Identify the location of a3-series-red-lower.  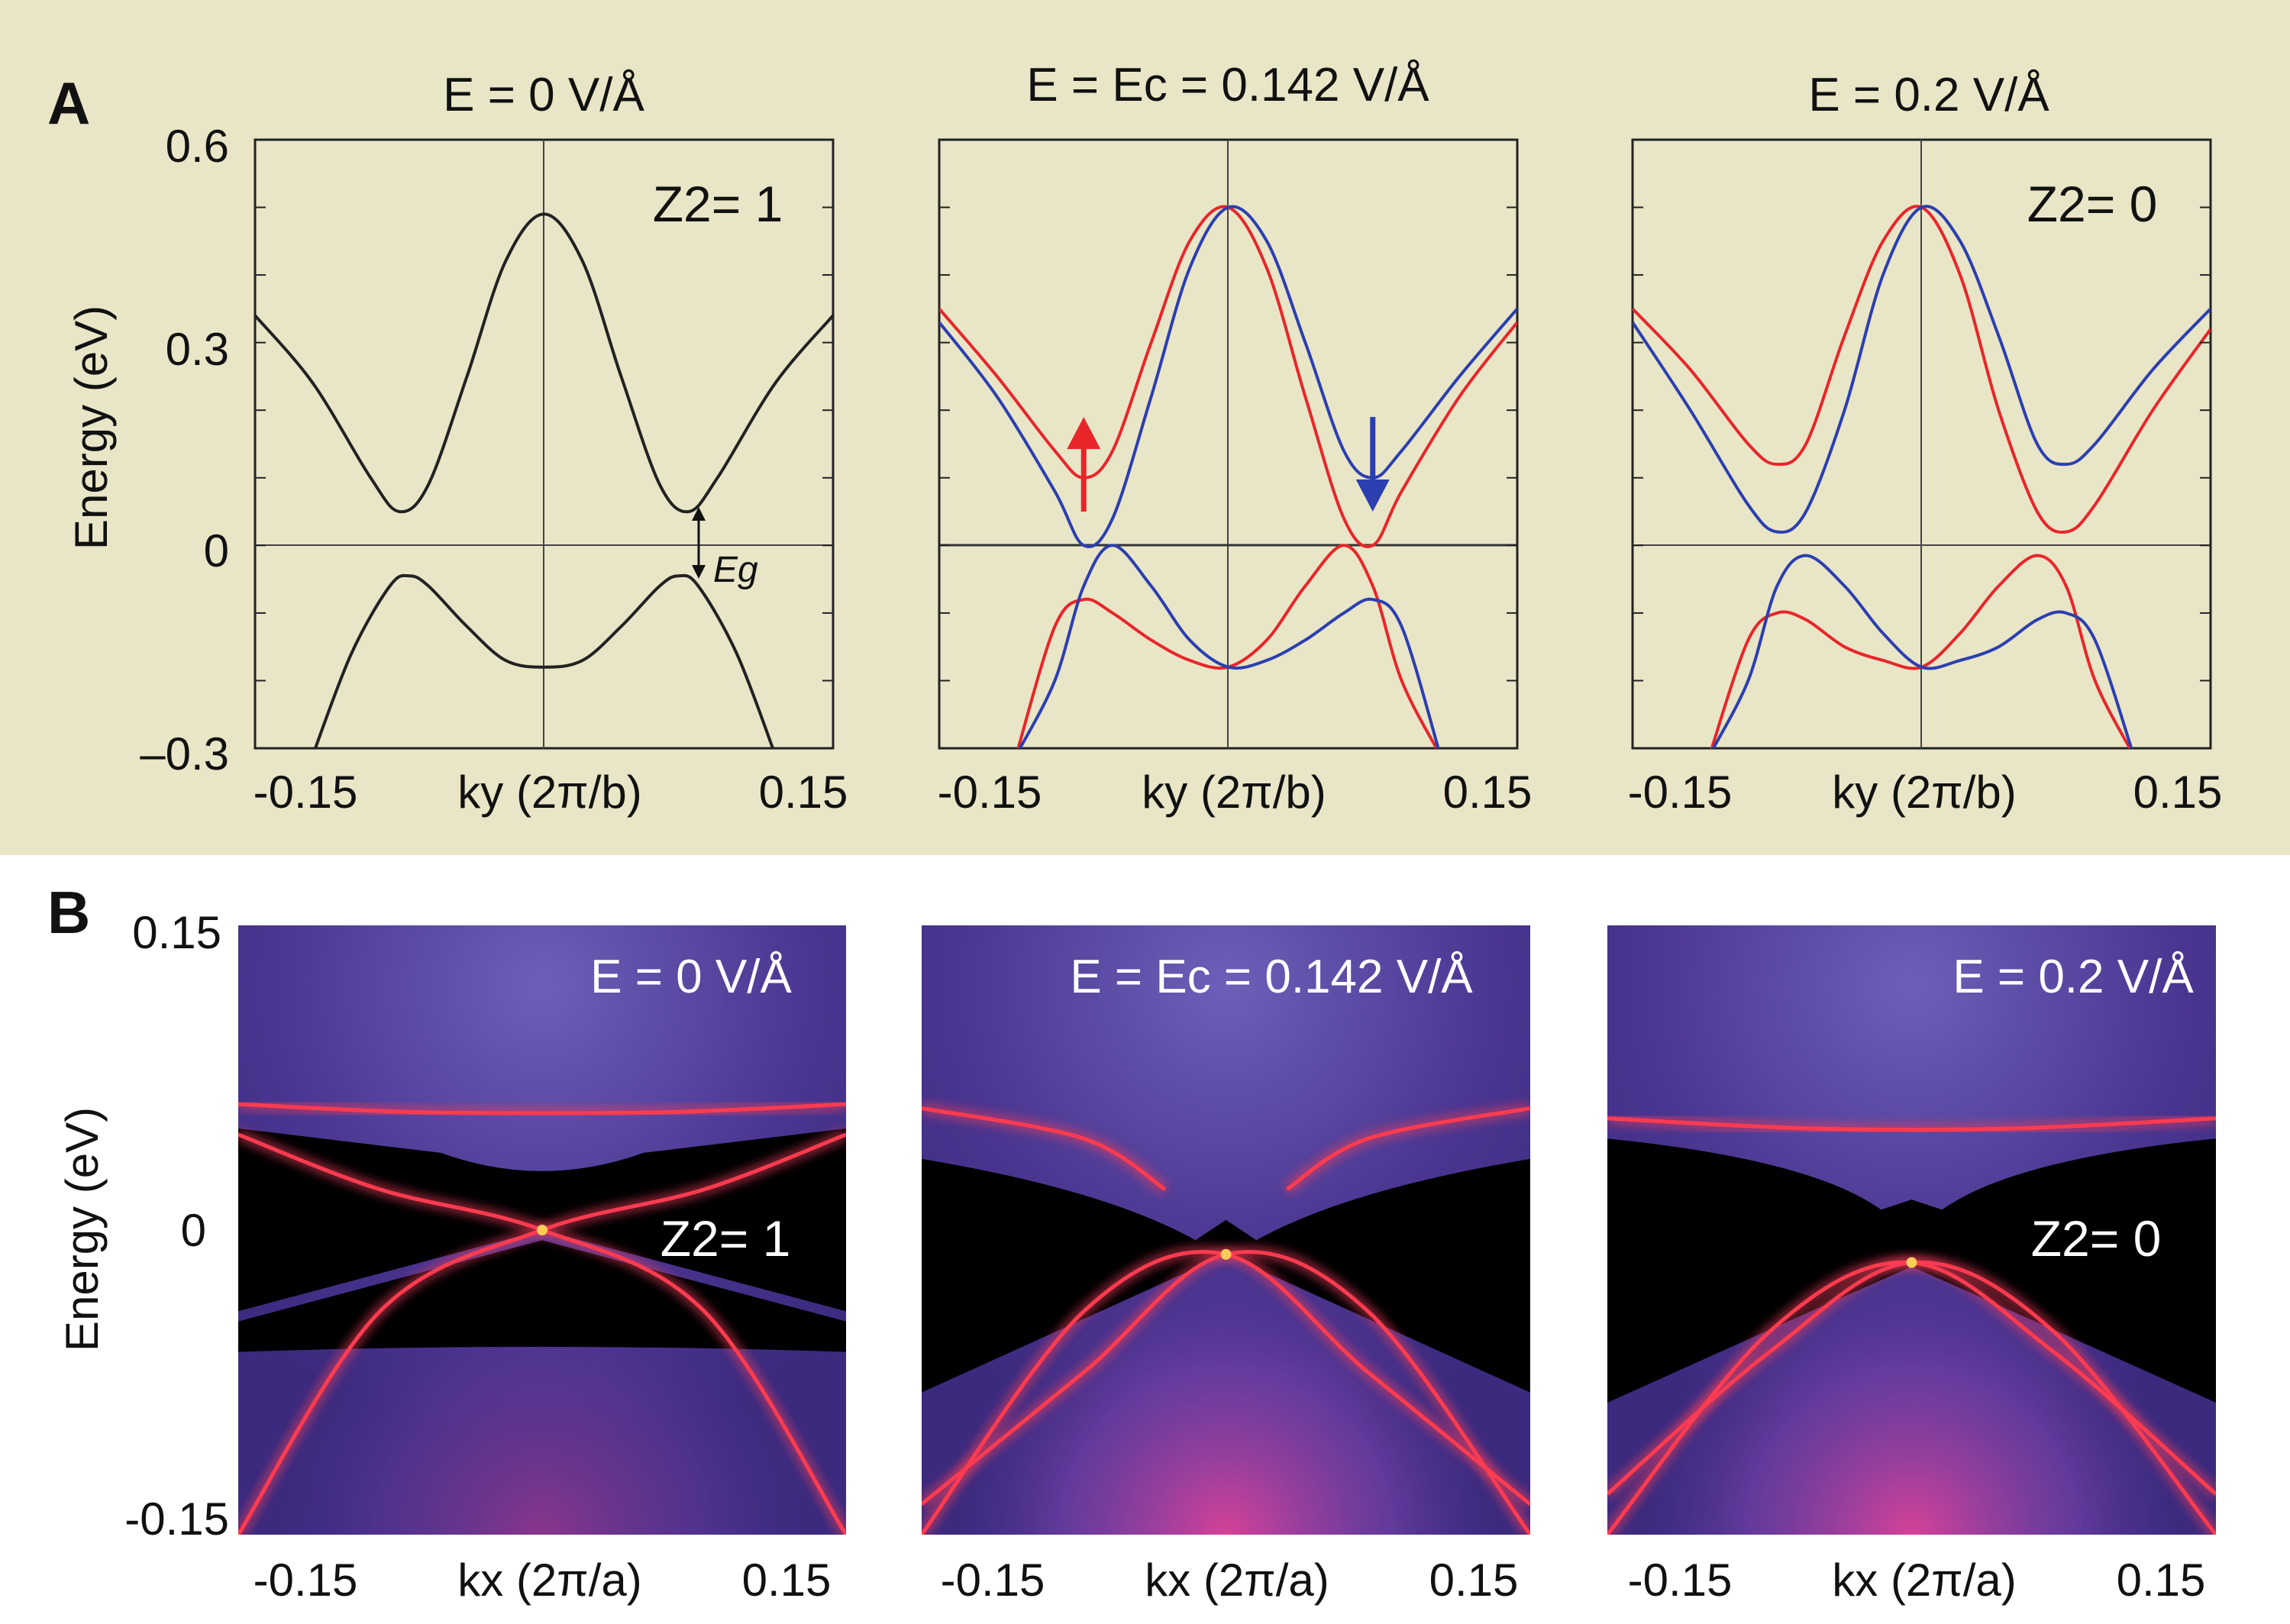
(1921, 651).